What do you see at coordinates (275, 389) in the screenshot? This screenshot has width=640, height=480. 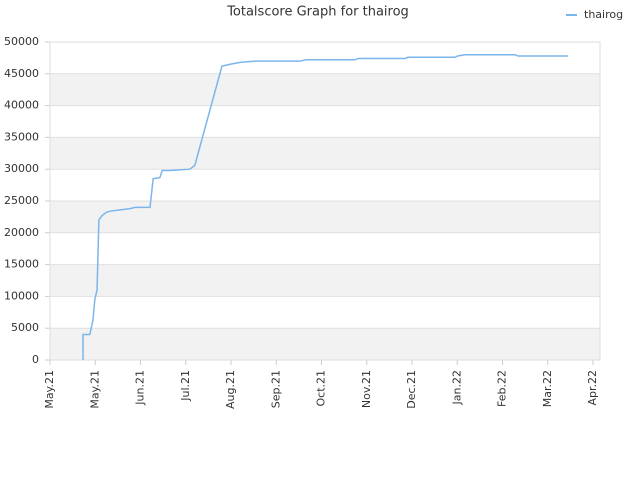 I see `x-tick-label: Sep.21` at bounding box center [275, 389].